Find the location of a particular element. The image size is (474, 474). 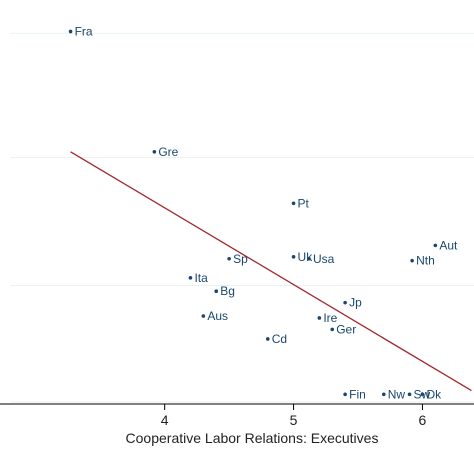

point-label-fra: Fra is located at coordinates (84, 31).